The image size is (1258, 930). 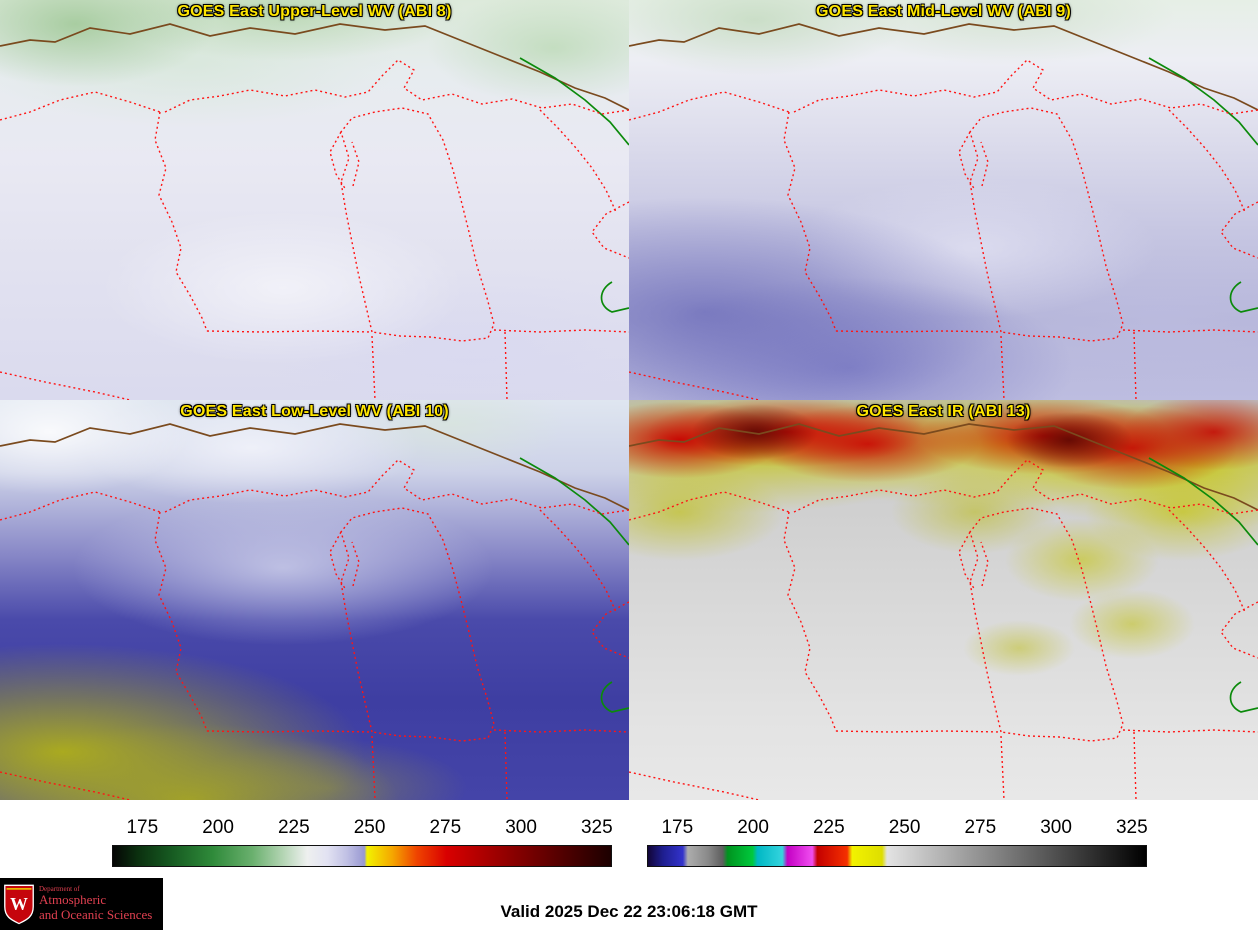 I want to click on colorbar-wv-labels: 175 200 225 250 275 300 325, so click(x=362, y=826).